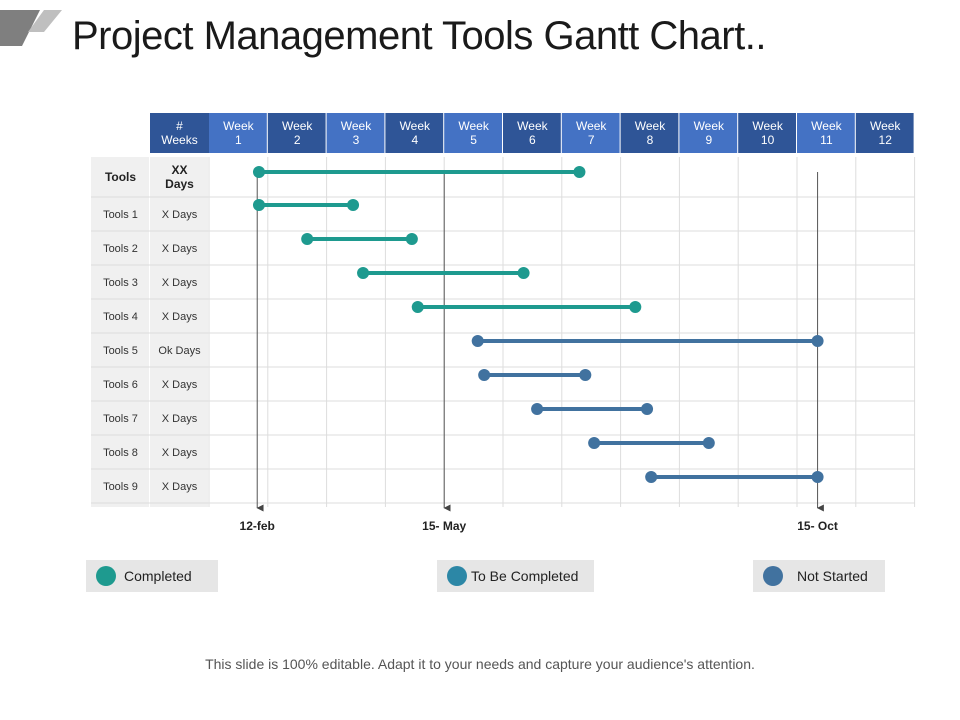  Describe the element at coordinates (532, 140) in the screenshot. I see `week-header-text: 6` at that location.